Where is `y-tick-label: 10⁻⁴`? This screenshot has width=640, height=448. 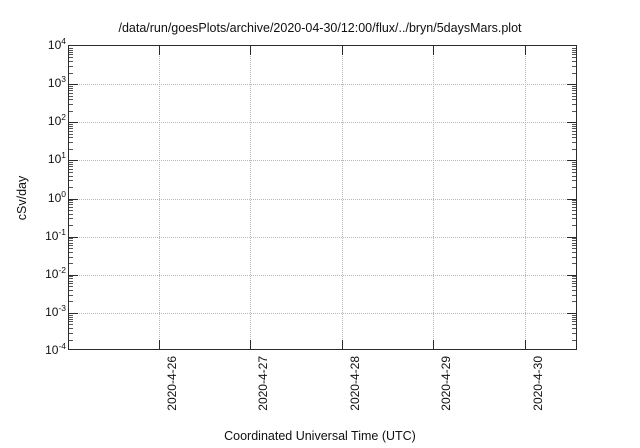
y-tick-label: 10⁻⁴ is located at coordinates (55, 349).